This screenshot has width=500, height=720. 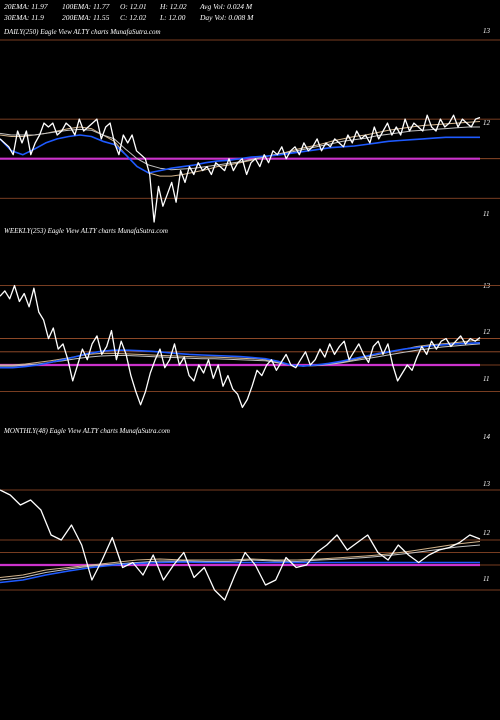 What do you see at coordinates (487, 286) in the screenshot?
I see `weekly-tick-13: 13` at bounding box center [487, 286].